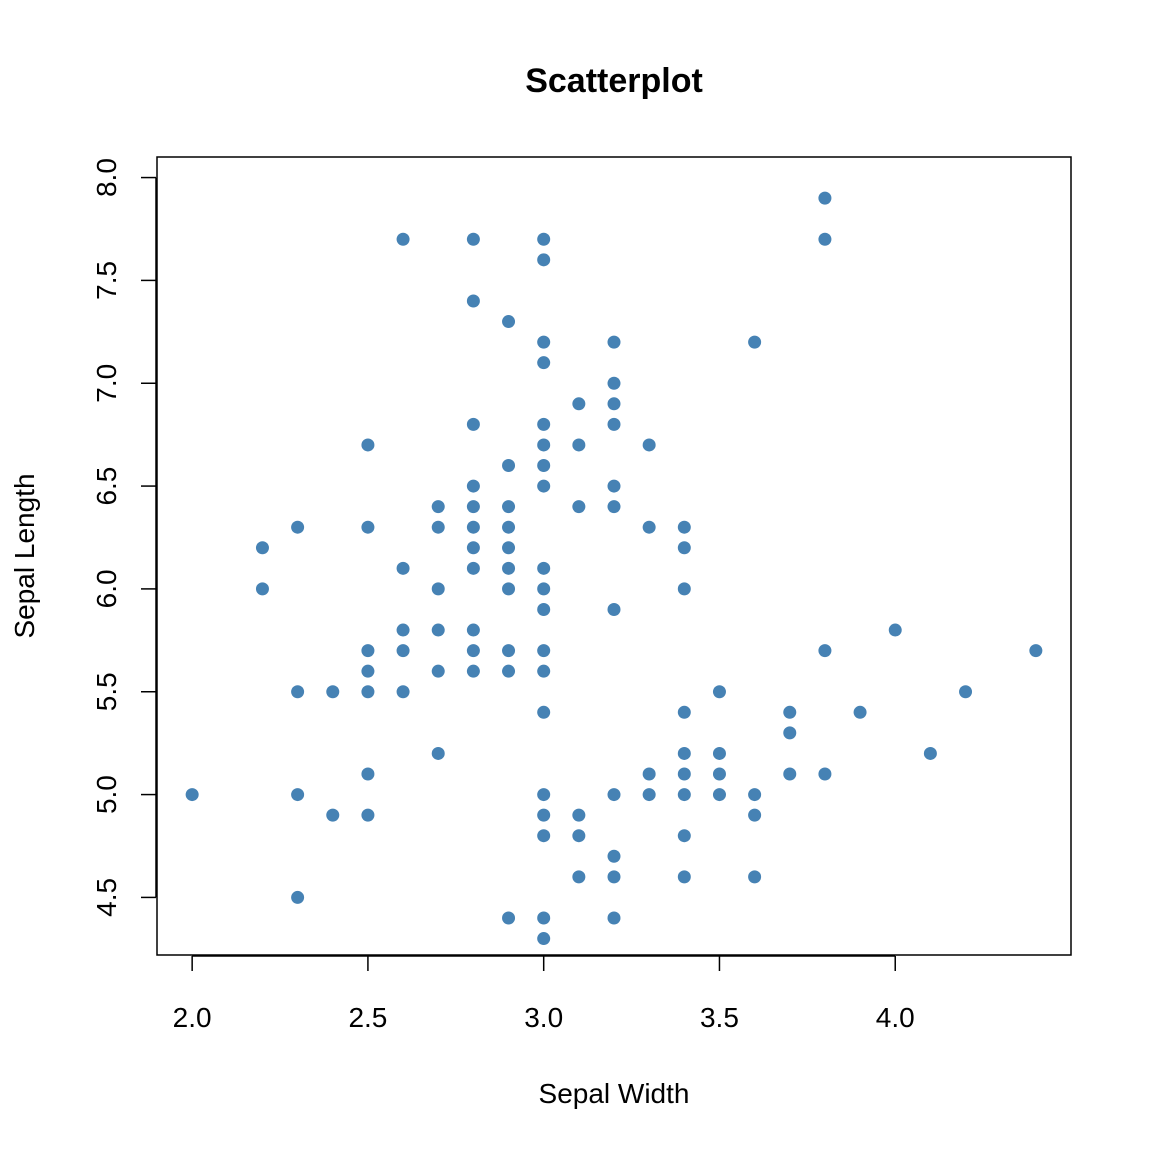 The width and height of the screenshot is (1152, 1152). What do you see at coordinates (544, 994) in the screenshot?
I see `x-axis: 2.0 2.5 3.0 3.5 4.0` at bounding box center [544, 994].